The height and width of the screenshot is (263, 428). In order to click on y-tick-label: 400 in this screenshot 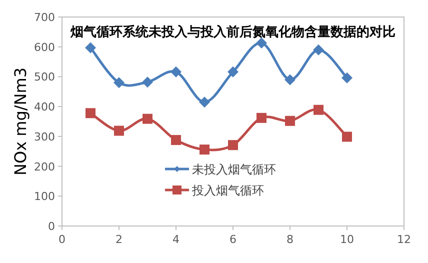, I will do `click(44, 107)`.